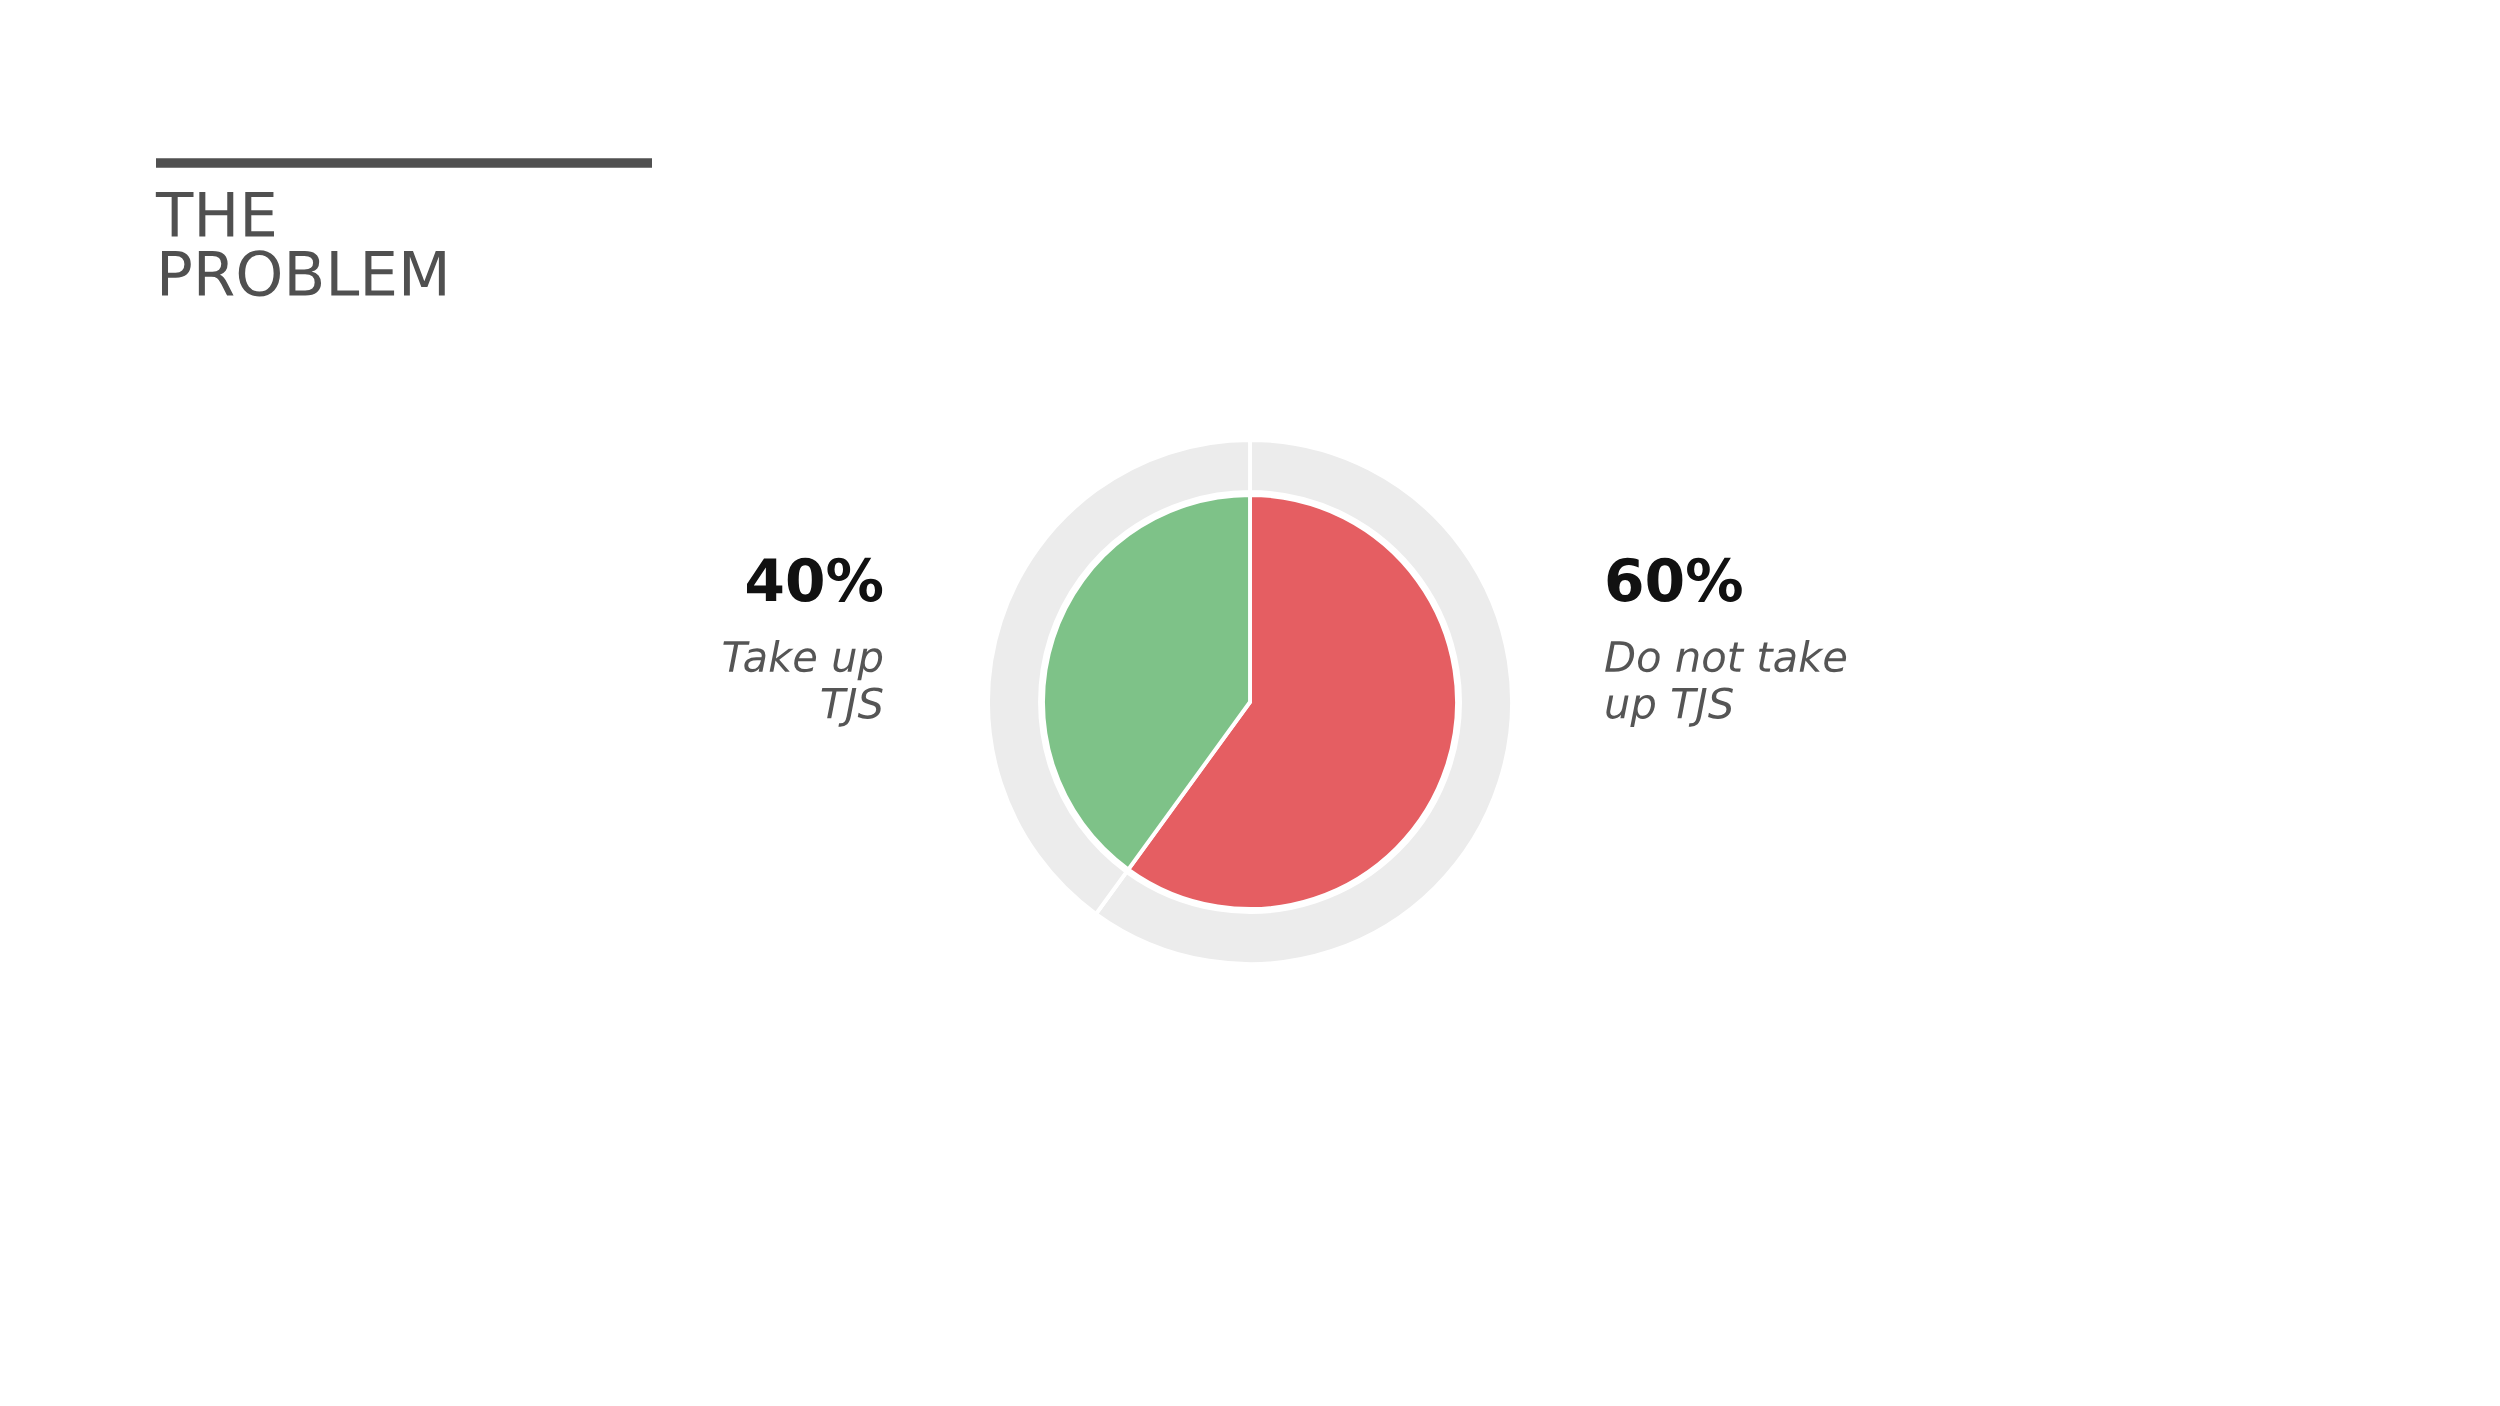 This screenshot has height=1406, width=2500. Describe the element at coordinates (300, 244) in the screenshot. I see `chart-title: THE PROBLEM` at that location.